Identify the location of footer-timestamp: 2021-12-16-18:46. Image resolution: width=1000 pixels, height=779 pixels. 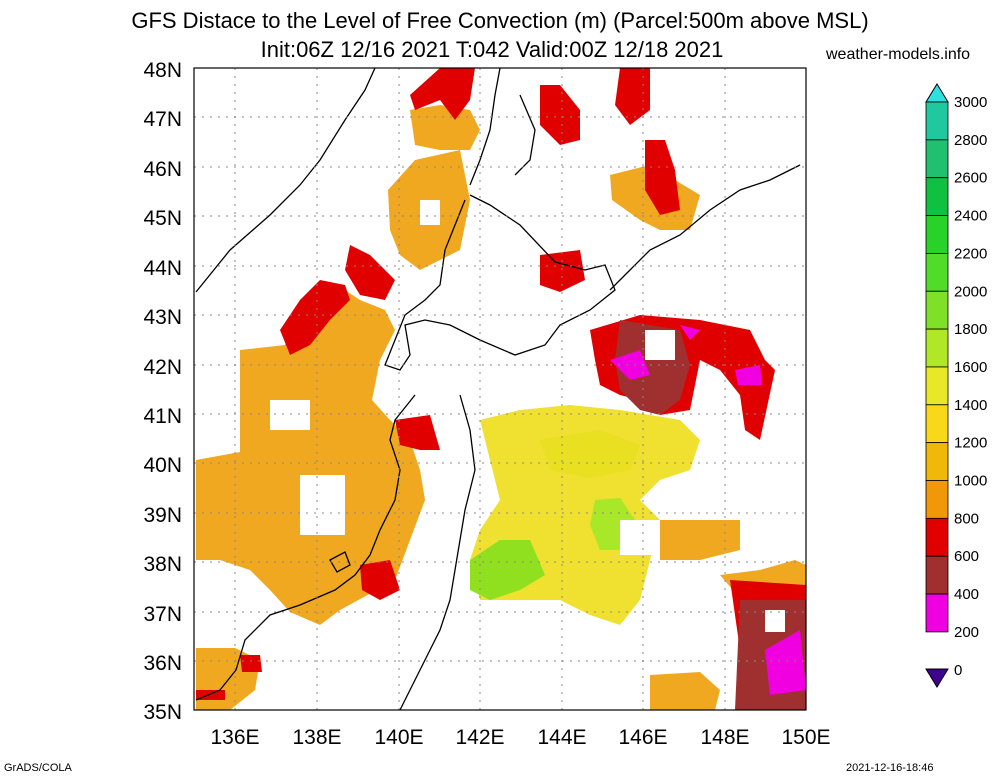
(890, 768).